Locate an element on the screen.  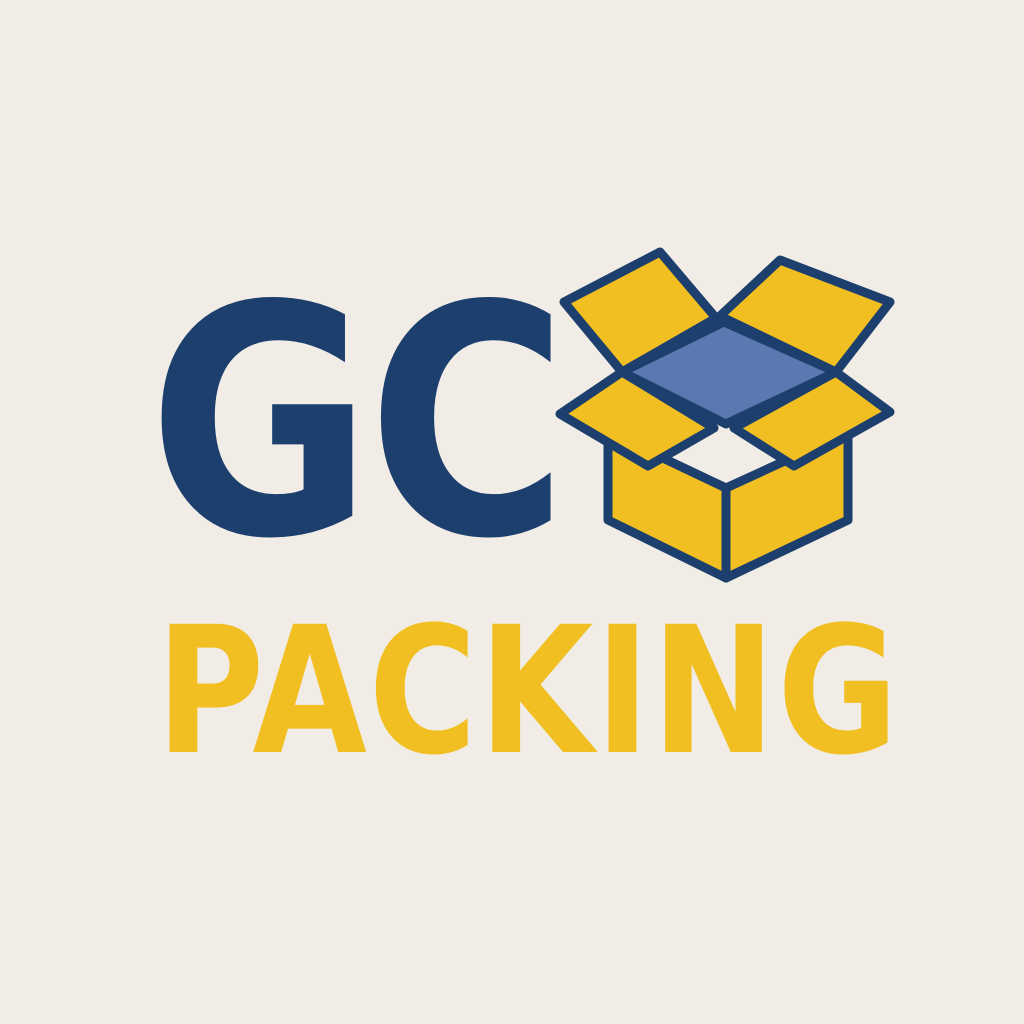
logo-wordmark-gc: GC is located at coordinates (358, 423).